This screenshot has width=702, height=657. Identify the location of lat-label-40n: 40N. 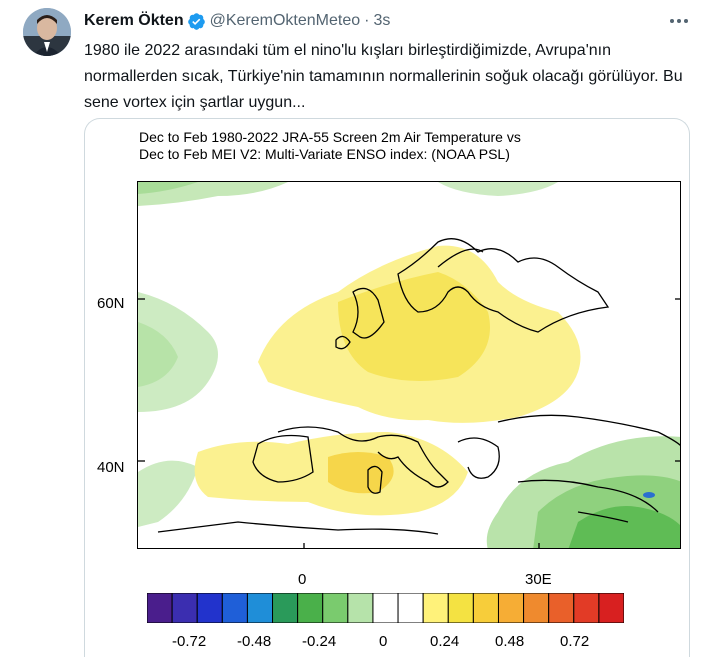
(111, 467).